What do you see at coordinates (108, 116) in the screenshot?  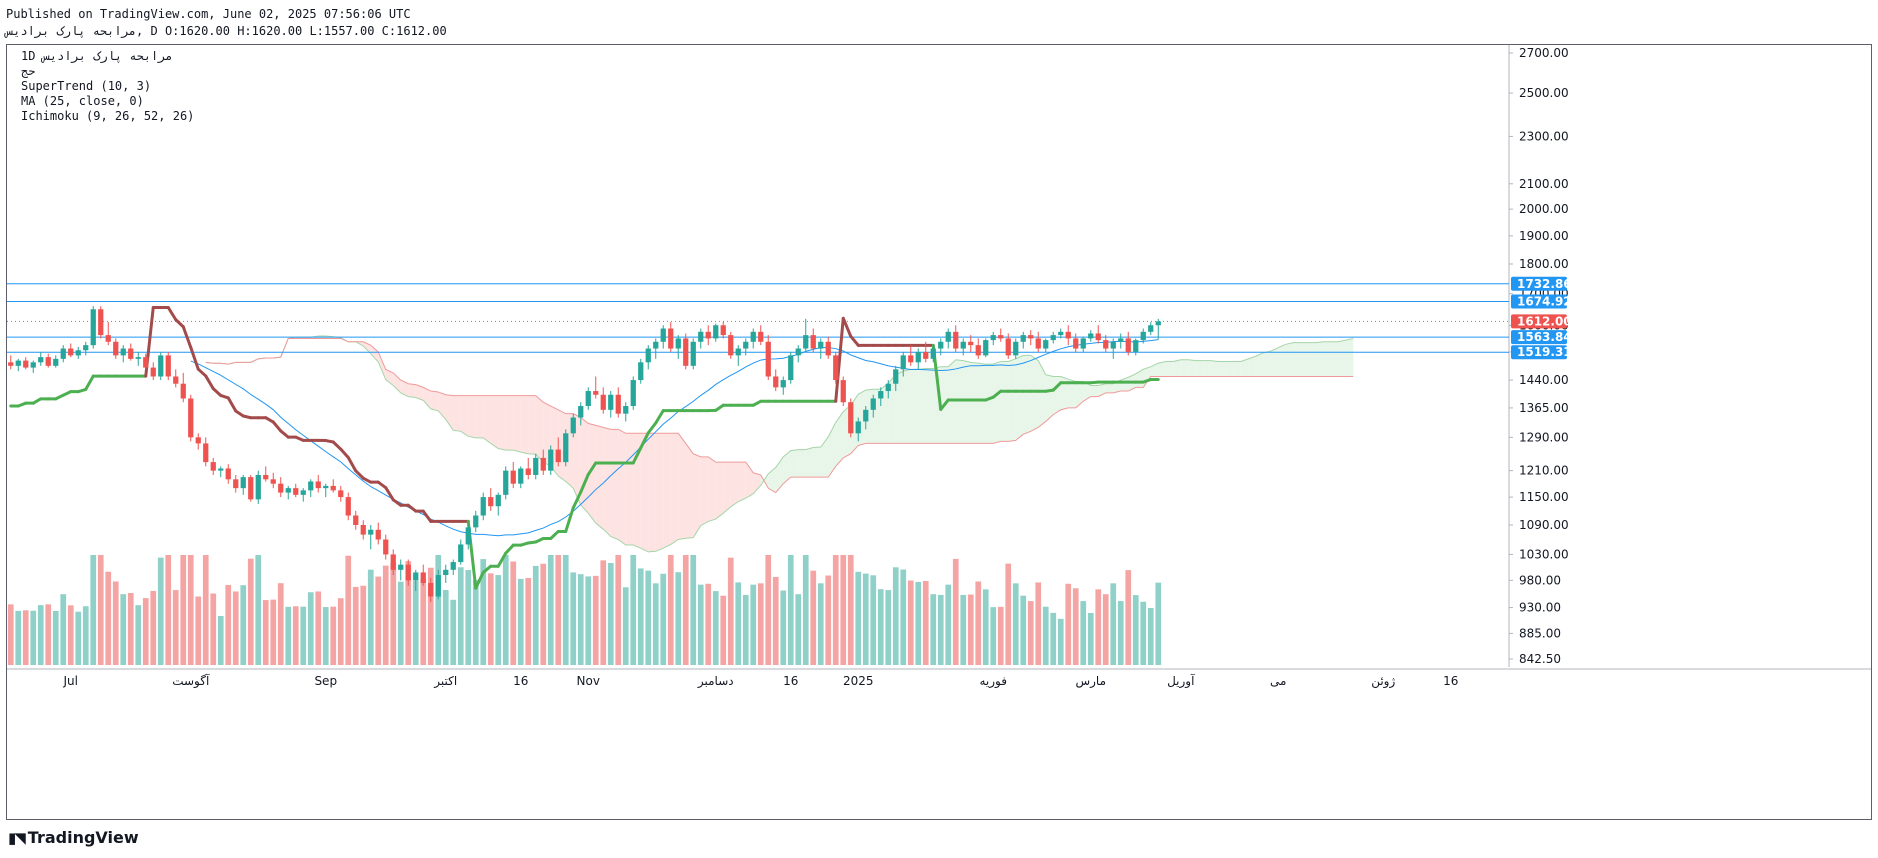 I see `legend-ichimoku: Ichimoku (9, 26, 52, 26)` at bounding box center [108, 116].